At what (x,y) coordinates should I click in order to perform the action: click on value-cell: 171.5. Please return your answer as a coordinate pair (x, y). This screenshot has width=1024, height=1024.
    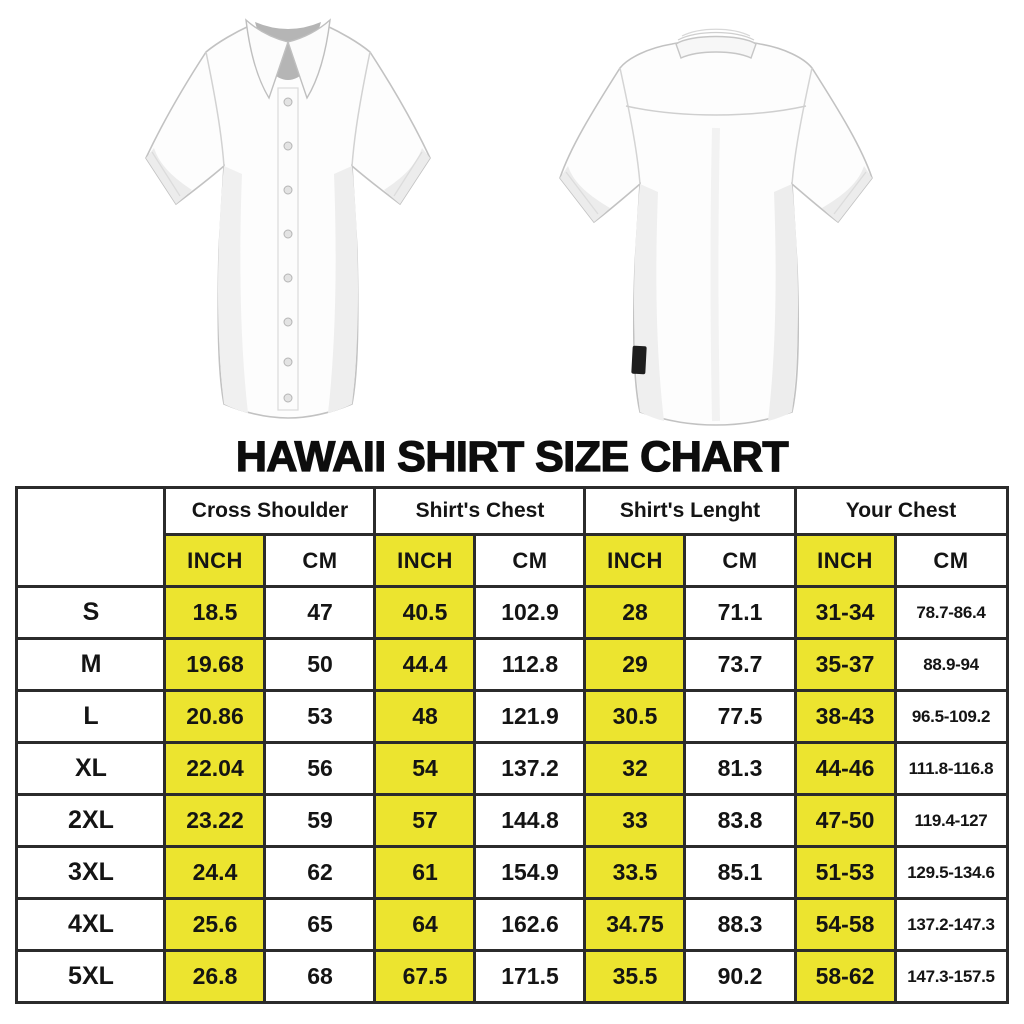
    Looking at the image, I should click on (530, 976).